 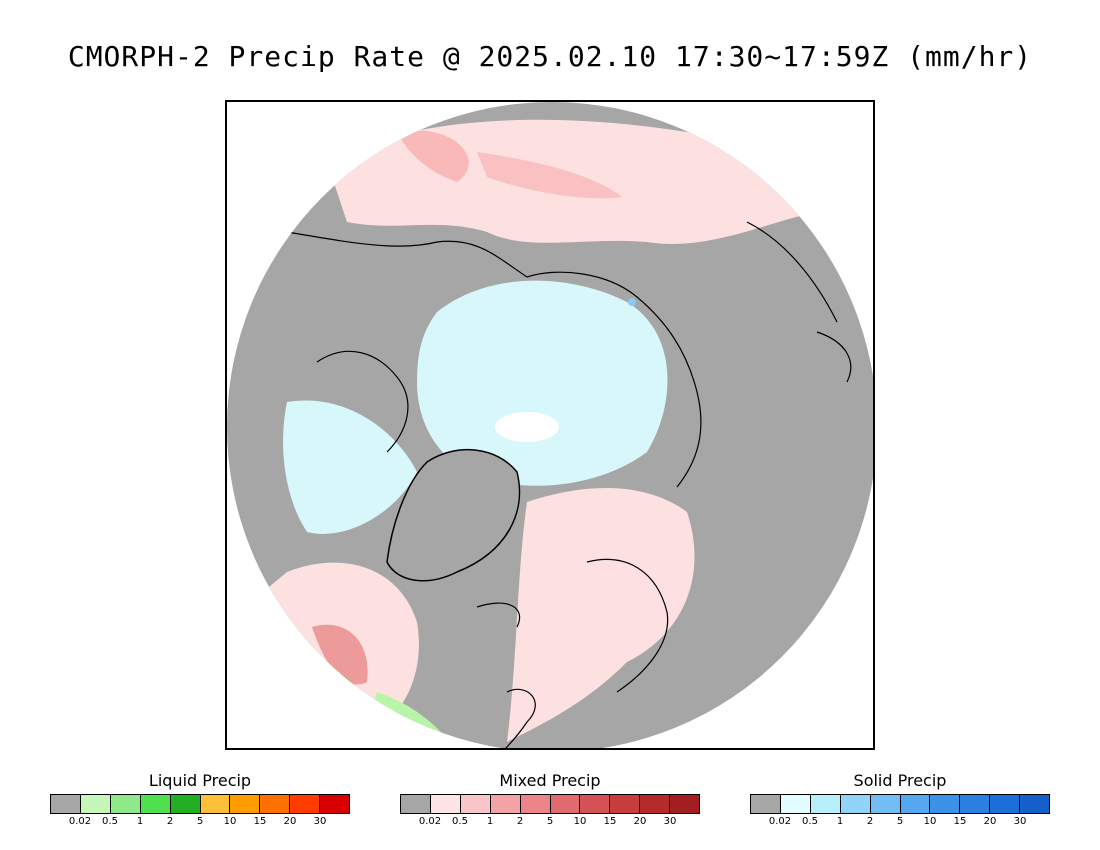 What do you see at coordinates (453, 515) in the screenshot?
I see `greenland` at bounding box center [453, 515].